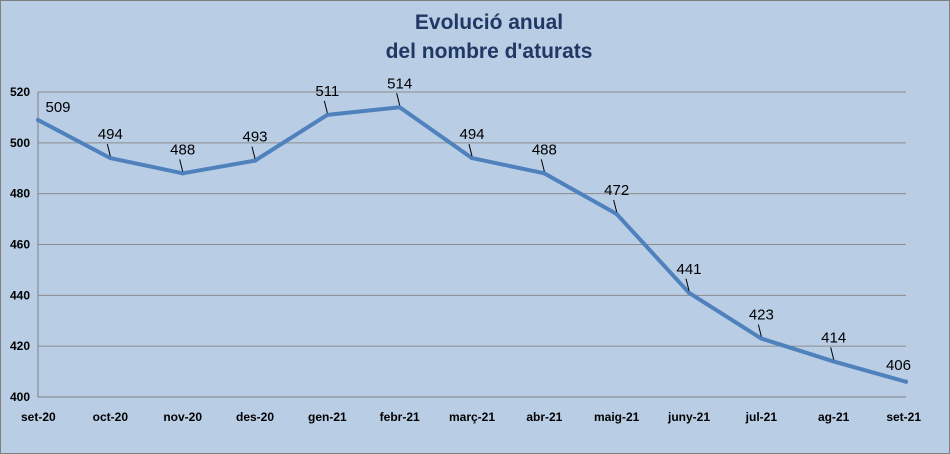  I want to click on y-tick-label: 480, so click(20, 194).